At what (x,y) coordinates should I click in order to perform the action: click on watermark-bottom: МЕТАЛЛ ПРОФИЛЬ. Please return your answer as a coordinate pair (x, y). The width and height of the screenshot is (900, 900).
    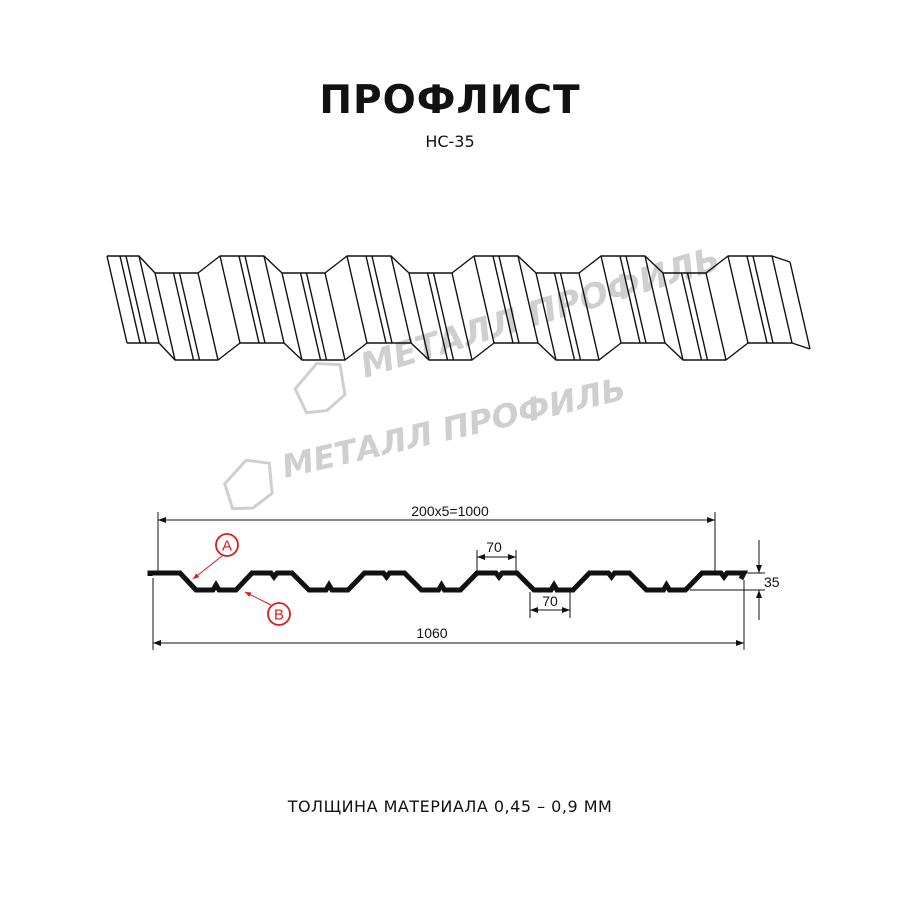
    Looking at the image, I should click on (426, 440).